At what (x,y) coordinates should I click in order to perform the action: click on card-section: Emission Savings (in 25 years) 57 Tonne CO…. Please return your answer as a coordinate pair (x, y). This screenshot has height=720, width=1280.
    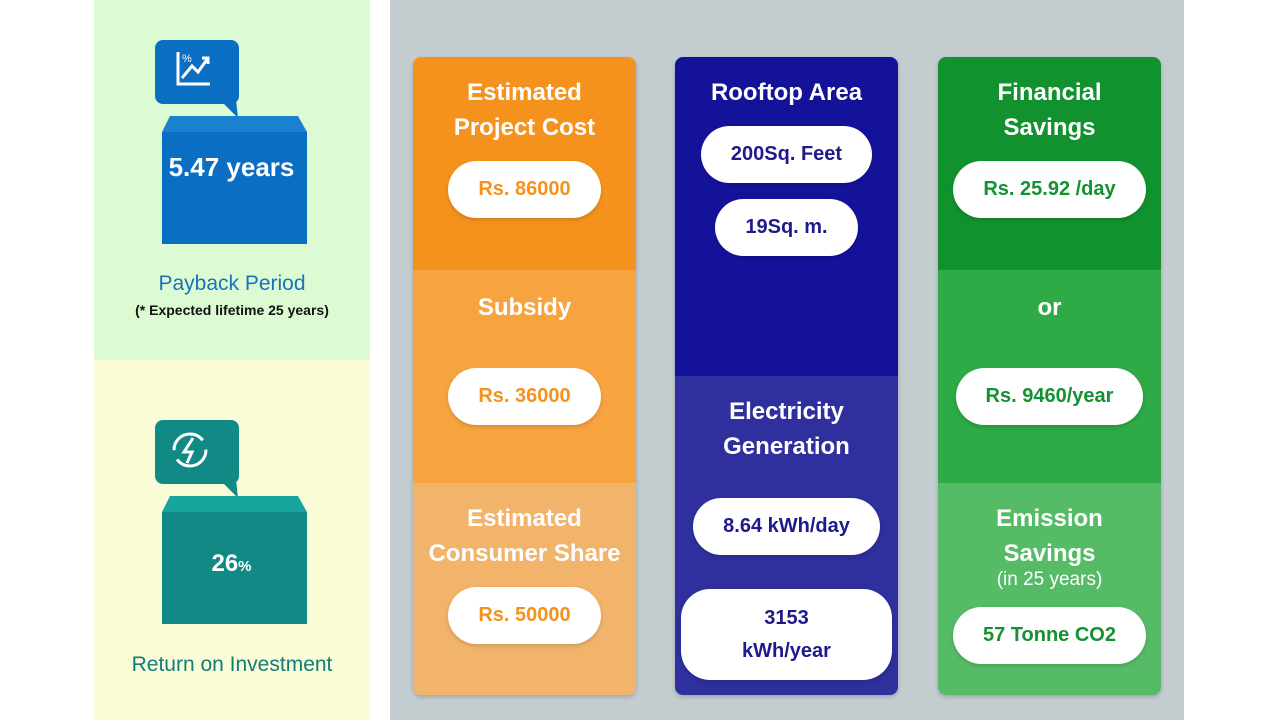
    Looking at the image, I should click on (1049, 589).